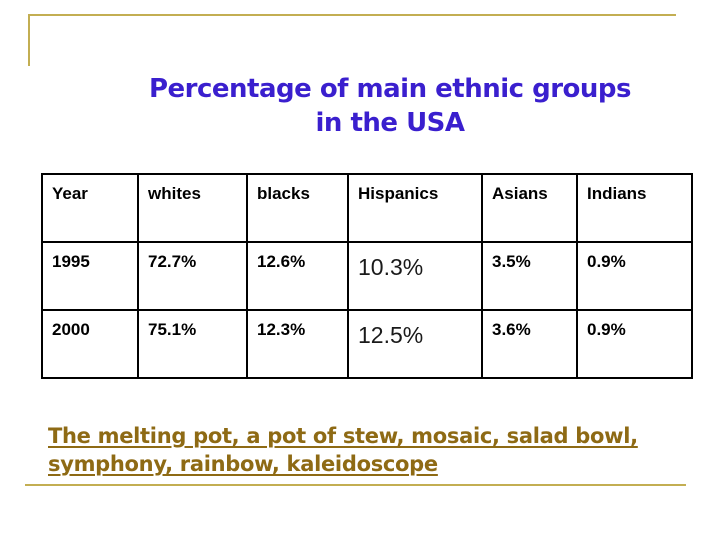 The width and height of the screenshot is (720, 540). I want to click on table-row-2000: 2000 75.1% 12.3% 12.5% 3.6% 0.9%, so click(367, 344).